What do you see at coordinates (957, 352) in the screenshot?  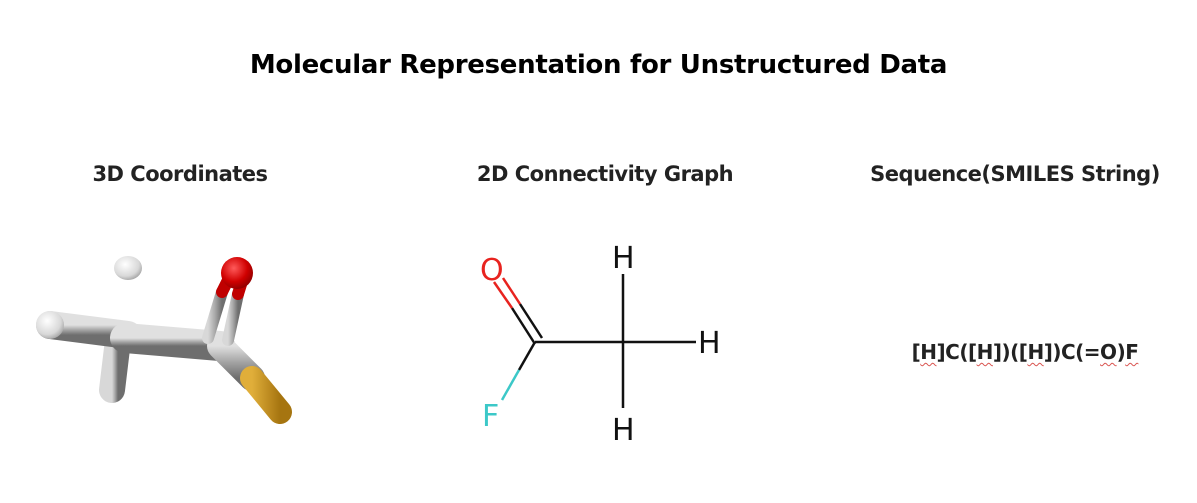 I see `smiles-part: ]C([` at bounding box center [957, 352].